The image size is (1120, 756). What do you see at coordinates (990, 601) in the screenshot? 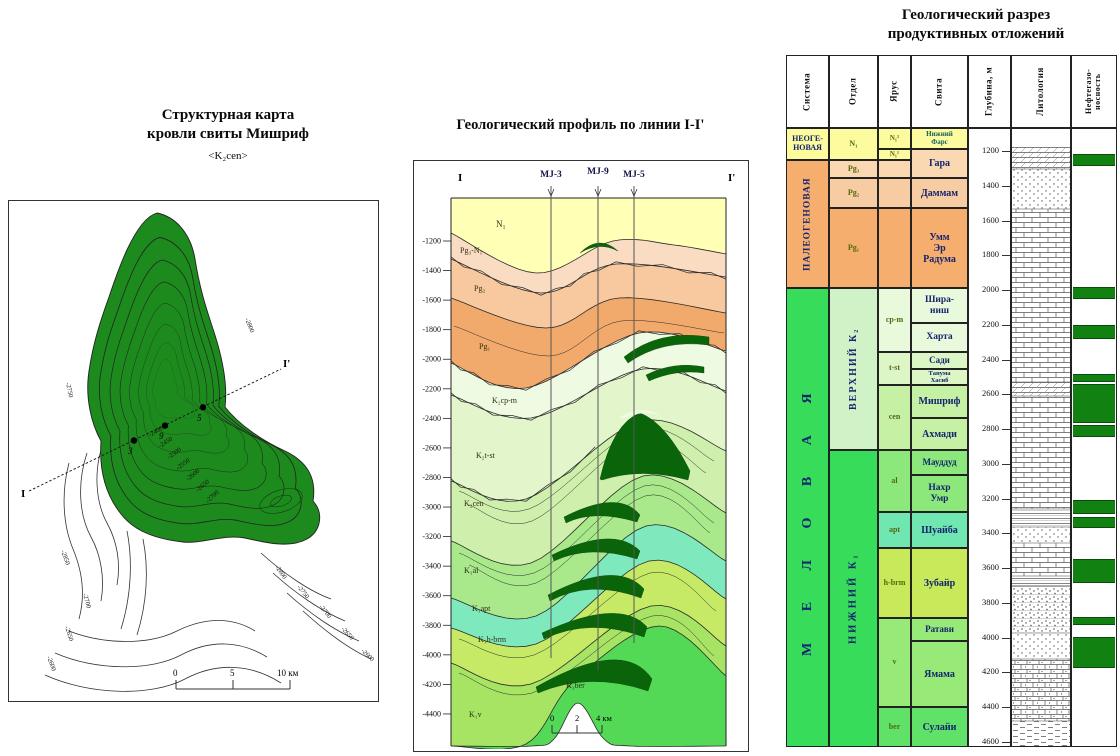
I see `depth-tick-label: 3800` at bounding box center [990, 601].